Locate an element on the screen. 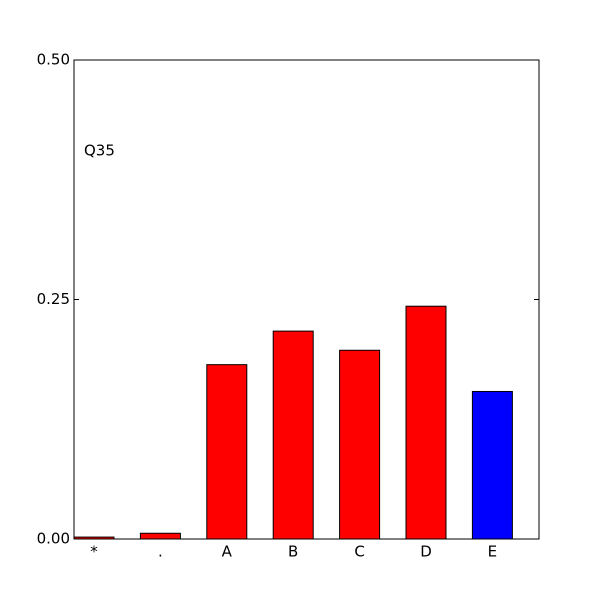  annotation: Q35 is located at coordinates (99, 151).